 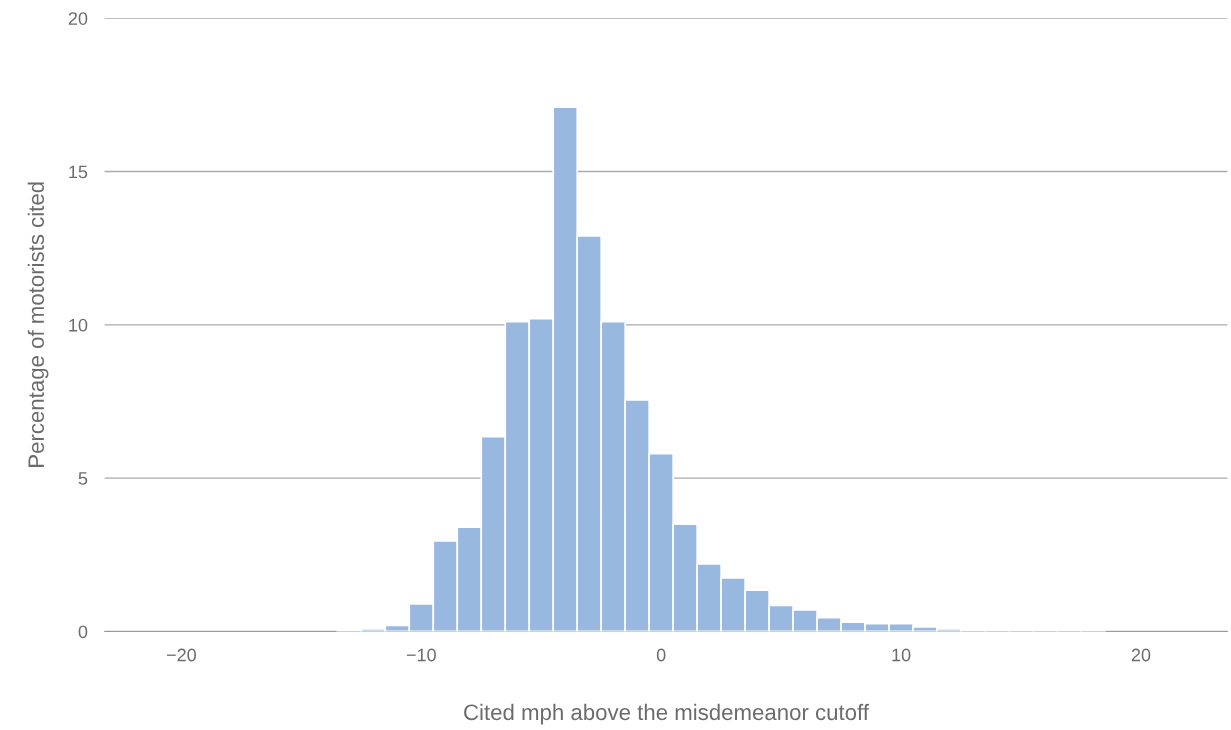 What do you see at coordinates (78, 172) in the screenshot?
I see `y-tick-label: 15` at bounding box center [78, 172].